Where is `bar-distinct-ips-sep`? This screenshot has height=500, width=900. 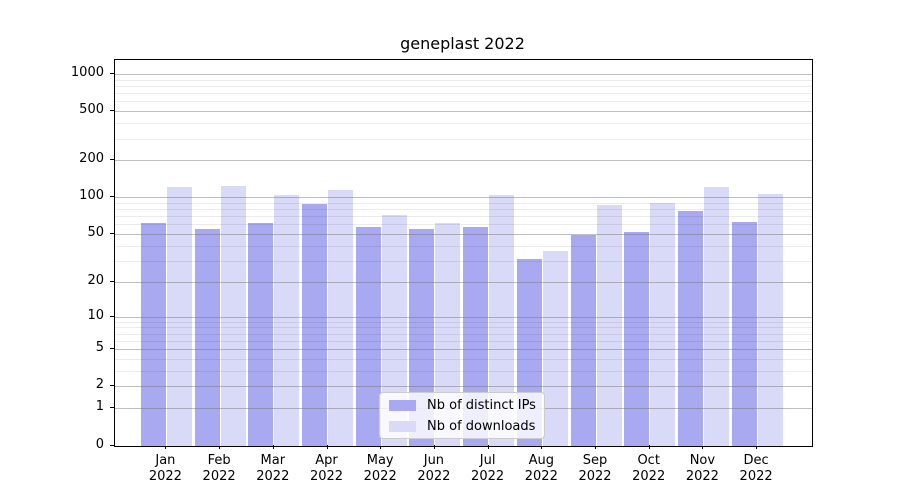 bar-distinct-ips-sep is located at coordinates (583, 340).